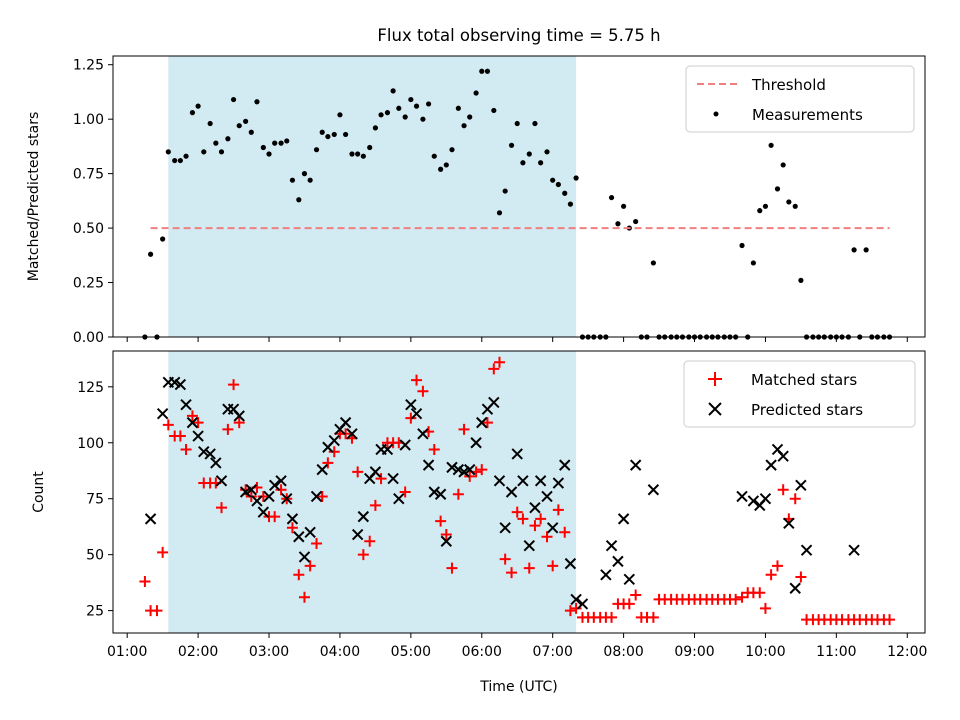 This screenshot has height=720, width=960. What do you see at coordinates (807, 115) in the screenshot?
I see `legend-measurements-label: Measurements` at bounding box center [807, 115].